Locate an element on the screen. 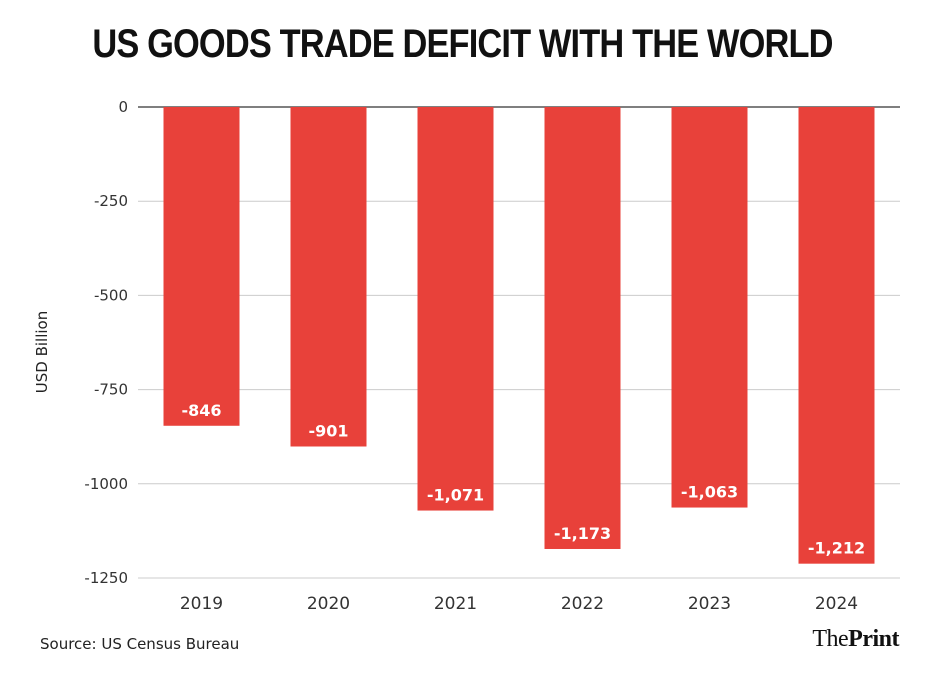 This screenshot has height=675, width=925. x-tick-label: 2021 is located at coordinates (455, 604).